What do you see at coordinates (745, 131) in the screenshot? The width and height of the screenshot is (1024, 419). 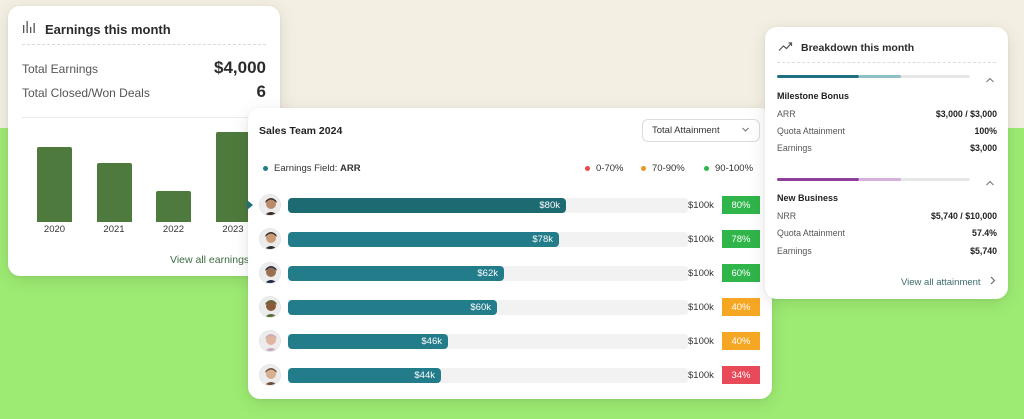 I see `chevron-down-icon` at bounding box center [745, 131].